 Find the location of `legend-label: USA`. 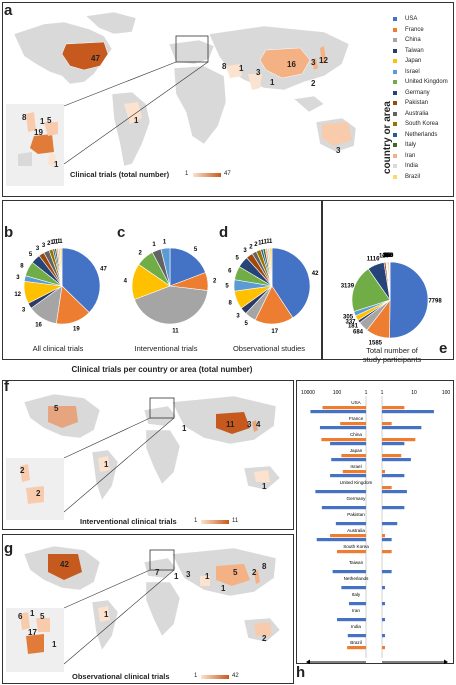

legend-label: USA is located at coordinates (411, 19).